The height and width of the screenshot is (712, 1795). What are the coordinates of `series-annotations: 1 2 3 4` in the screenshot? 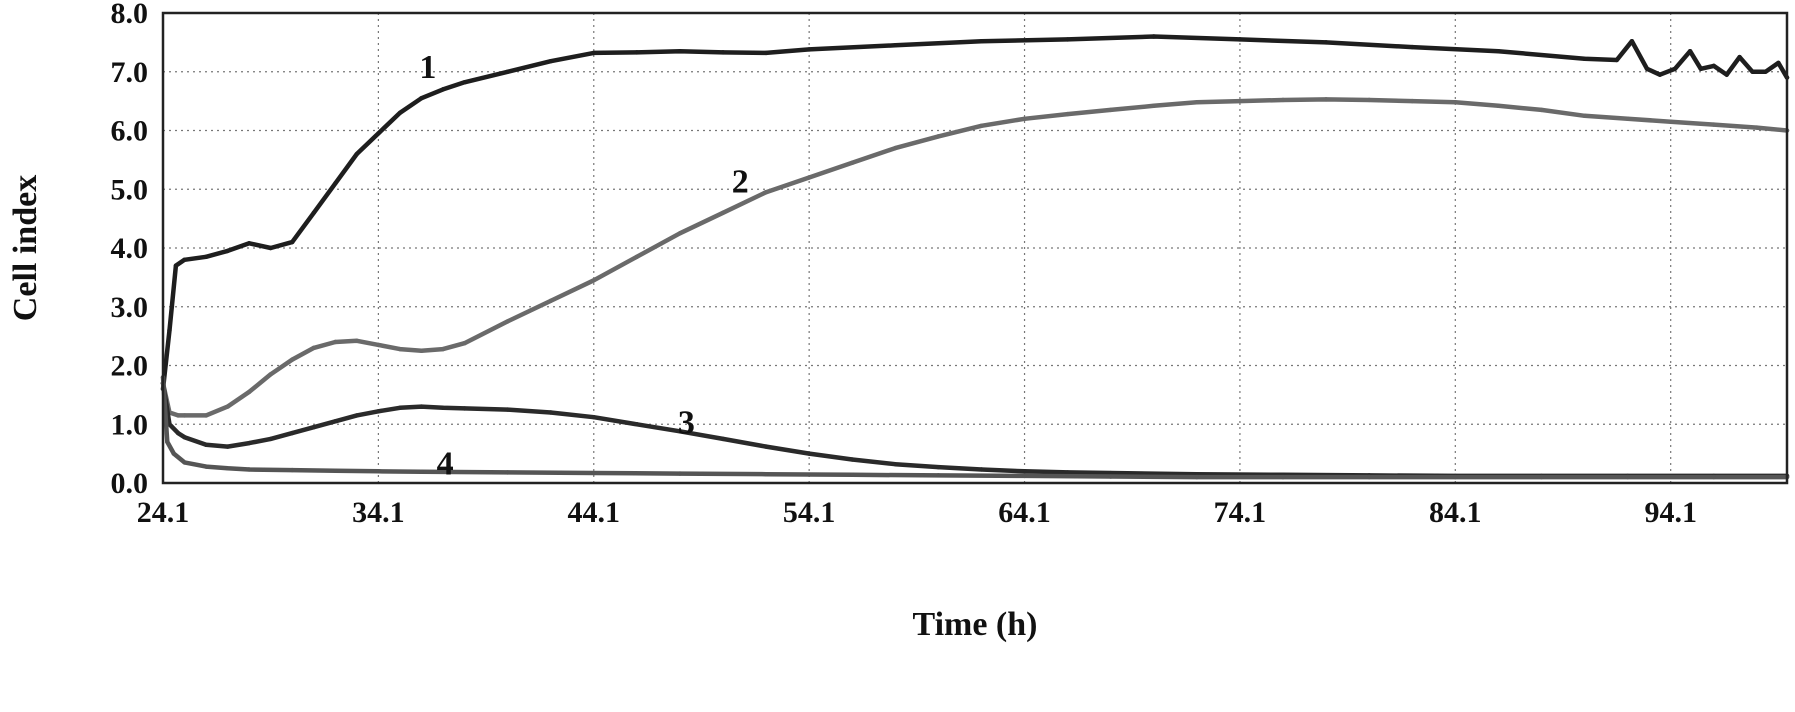 It's located at (583, 266).